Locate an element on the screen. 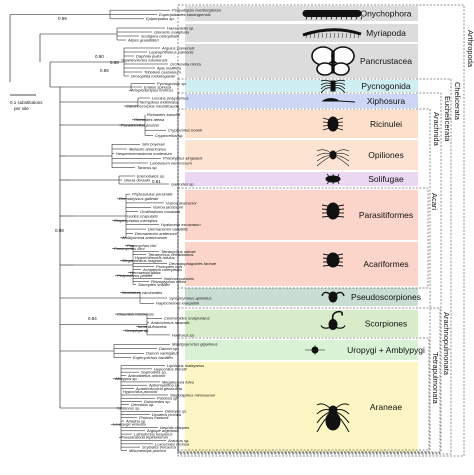 Image resolution: width=474 pixels, height=475 pixels. clade-label-arthropoda: Arthropoda is located at coordinates (470, 49).